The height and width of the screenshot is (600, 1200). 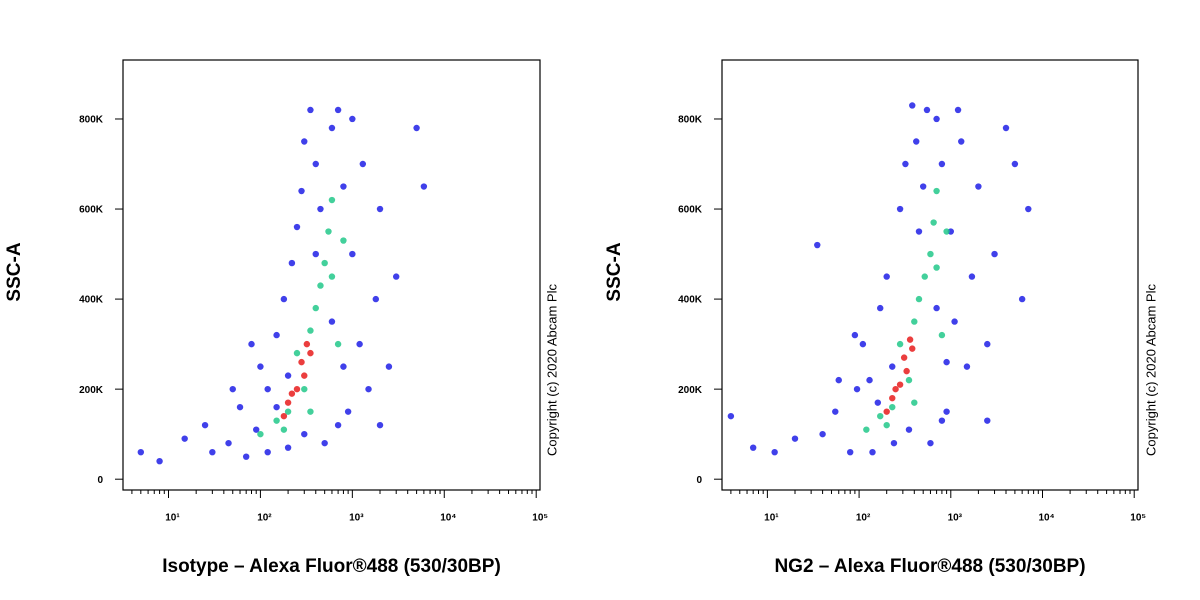 I want to click on y-tick-label: 600K, so click(x=690, y=210).